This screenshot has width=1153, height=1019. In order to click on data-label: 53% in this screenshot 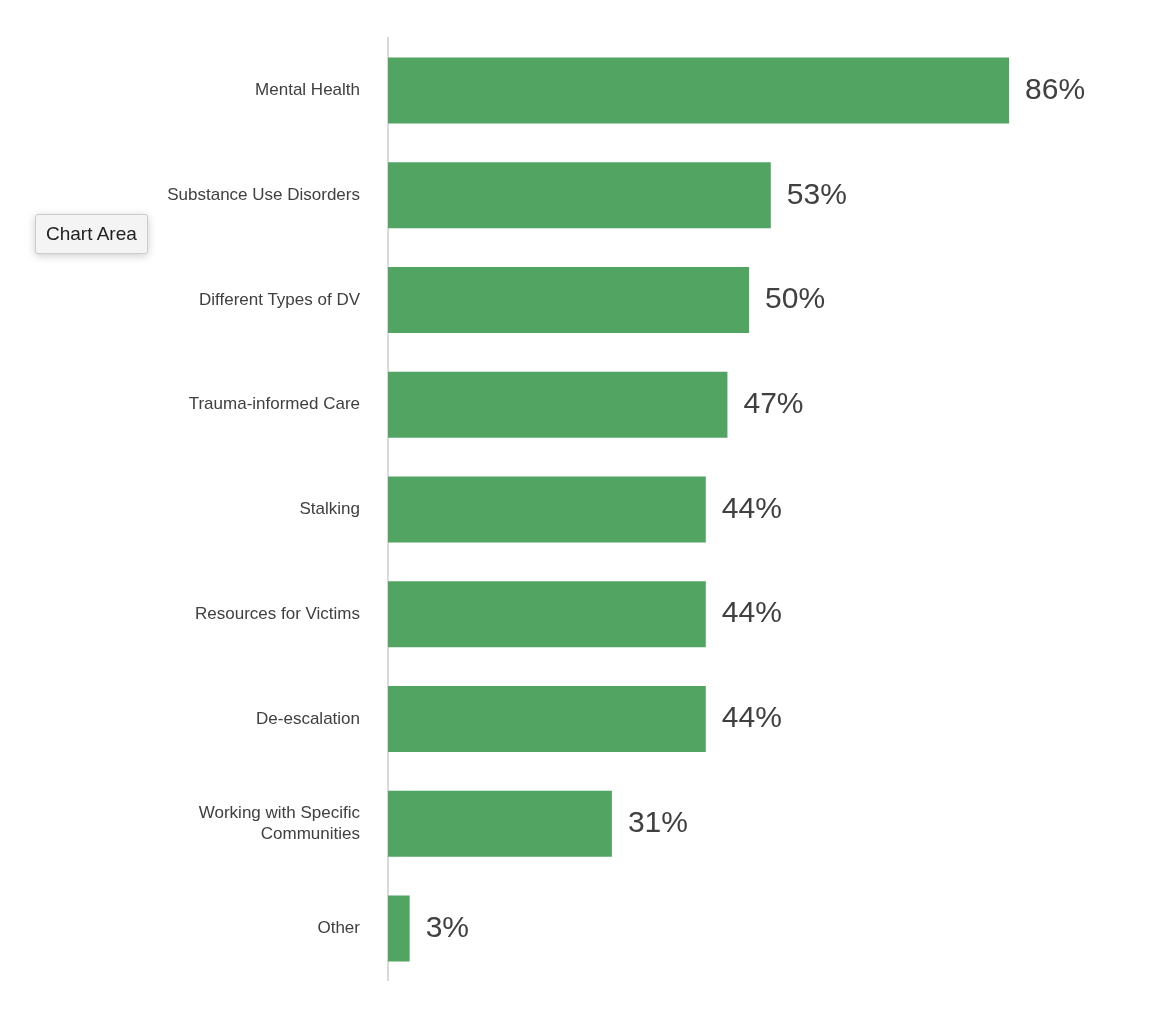, I will do `click(816, 193)`.